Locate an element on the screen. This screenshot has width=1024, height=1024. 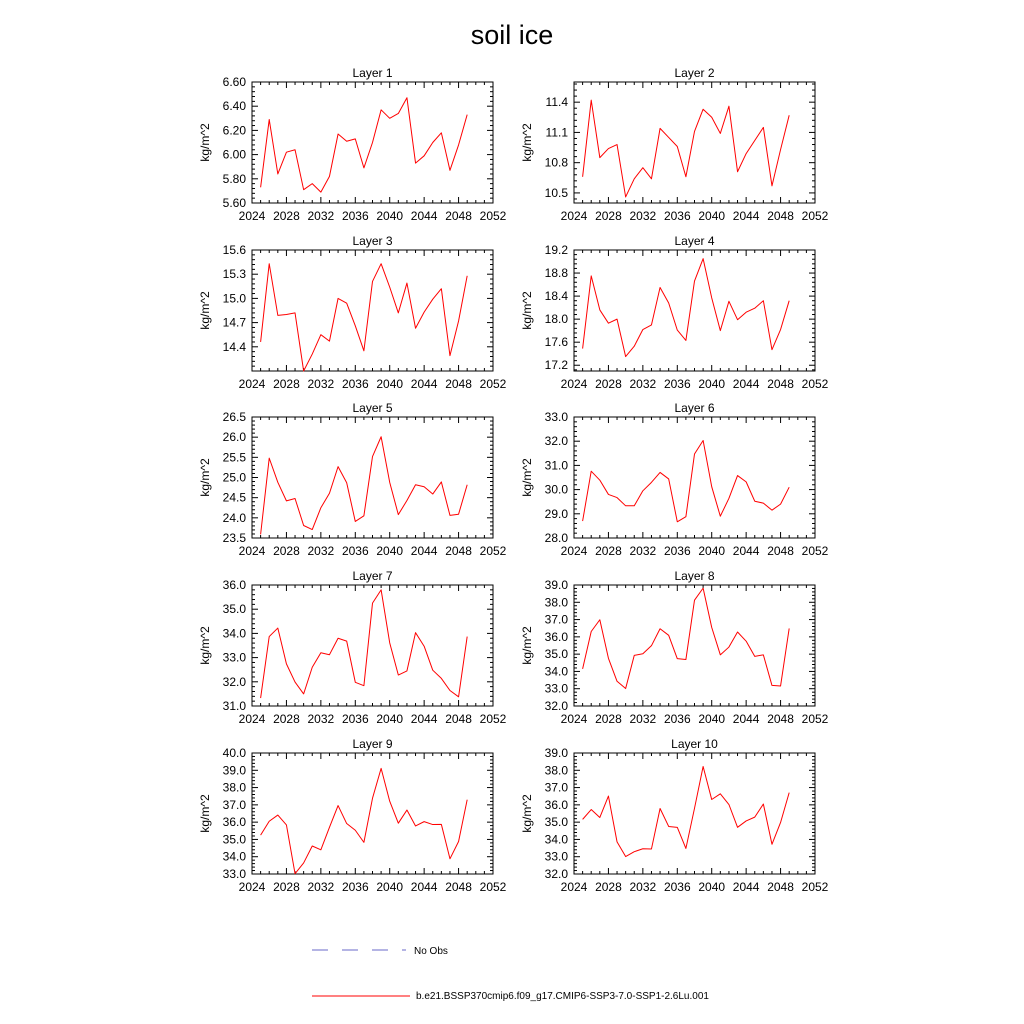
y-tick-label: 28.0 is located at coordinates (557, 538).